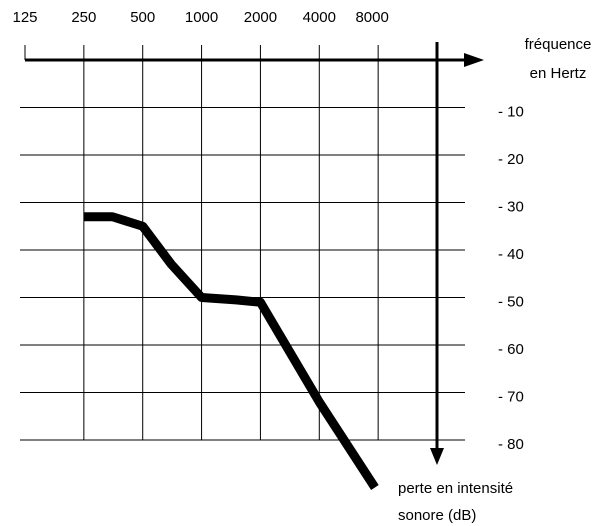  I want to click on y-tick-label: - 10, so click(511, 111).